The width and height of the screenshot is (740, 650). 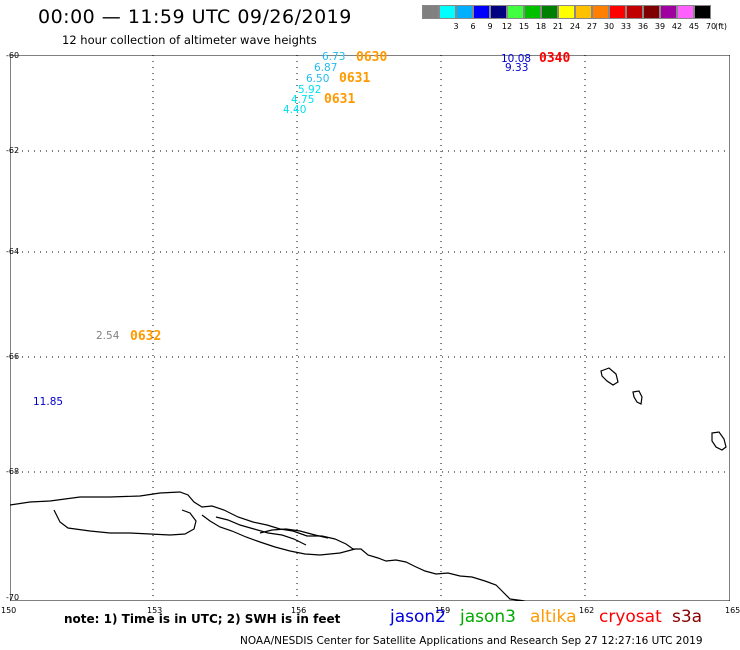 I want to click on wave-height-value: 4.40, so click(x=295, y=110).